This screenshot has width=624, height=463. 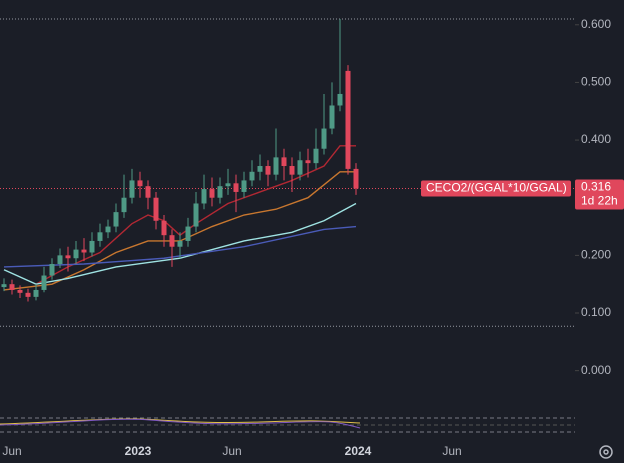 I want to click on price-label-box, so click(x=599, y=194).